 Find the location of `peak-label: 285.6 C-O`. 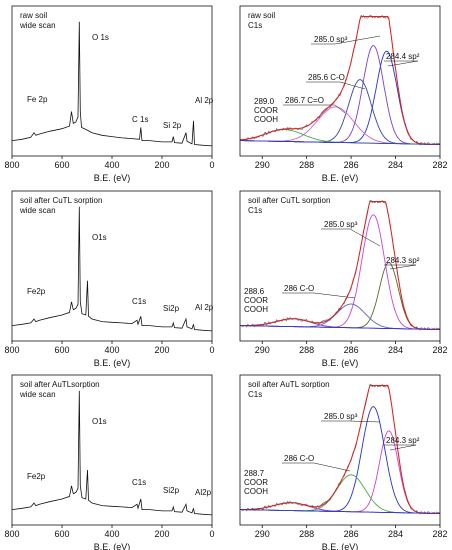

peak-label: 285.6 C-O is located at coordinates (326, 77).